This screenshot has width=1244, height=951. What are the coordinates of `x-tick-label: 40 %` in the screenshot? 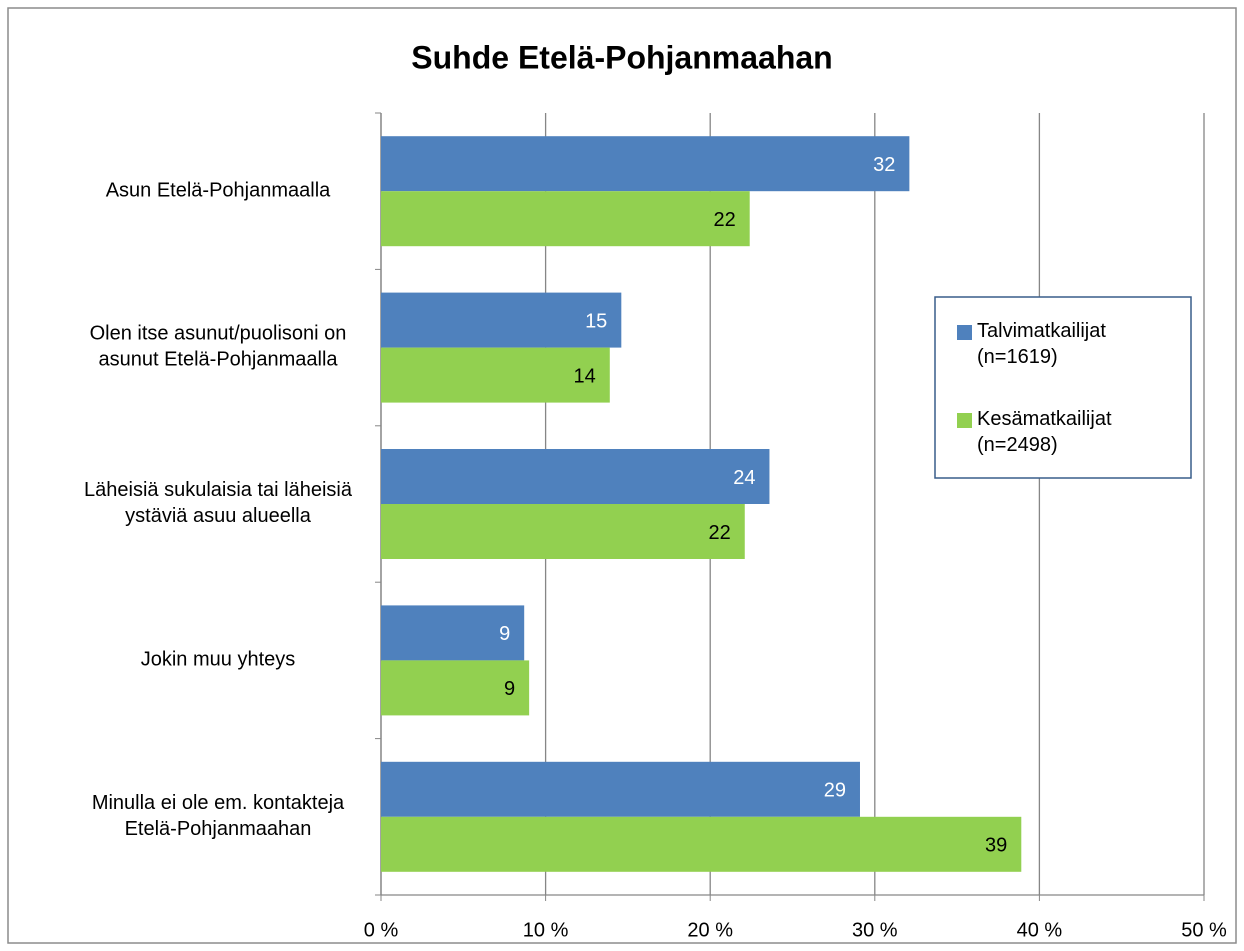 It's located at (1040, 930).